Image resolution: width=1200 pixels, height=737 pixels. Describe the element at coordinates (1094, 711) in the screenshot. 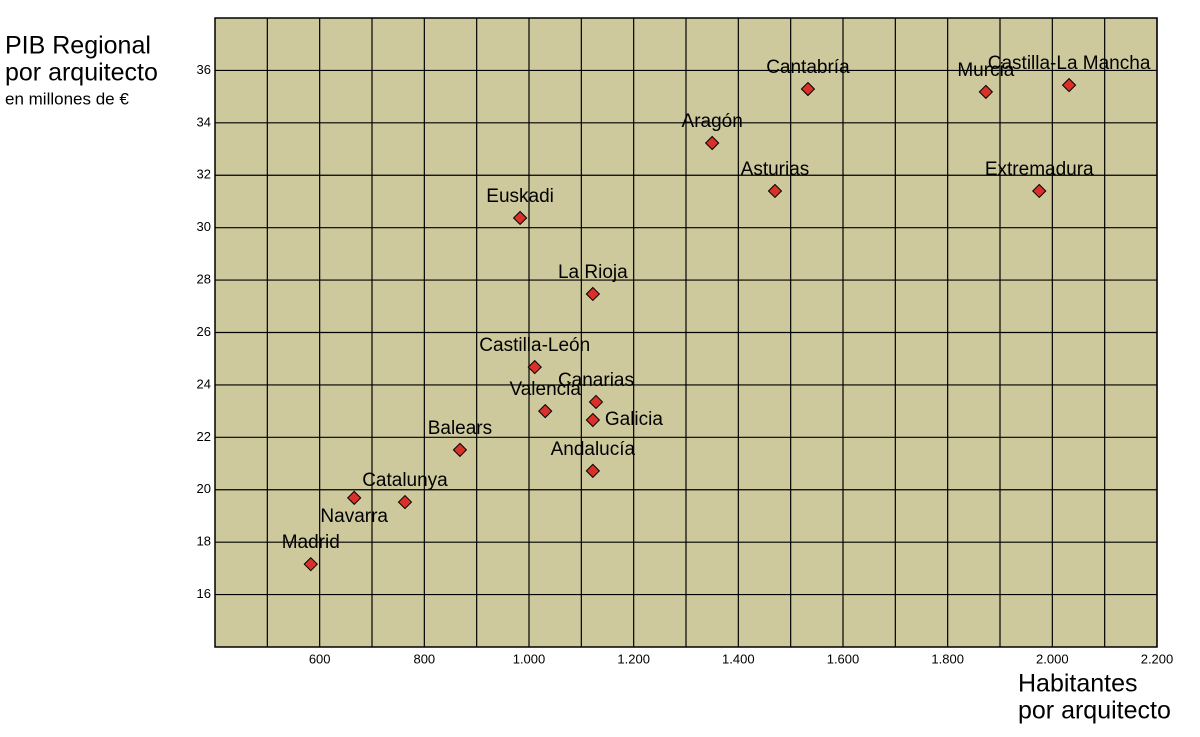

I see `x-axis-title: por arquitecto` at that location.